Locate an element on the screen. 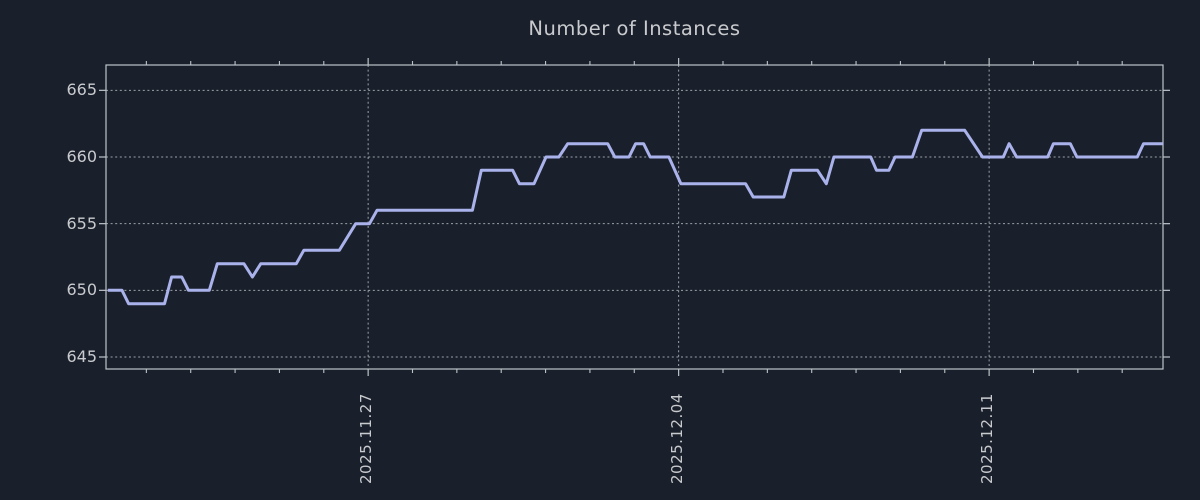 This screenshot has width=1200, height=500. y-tick-label: 665 is located at coordinates (81, 90).